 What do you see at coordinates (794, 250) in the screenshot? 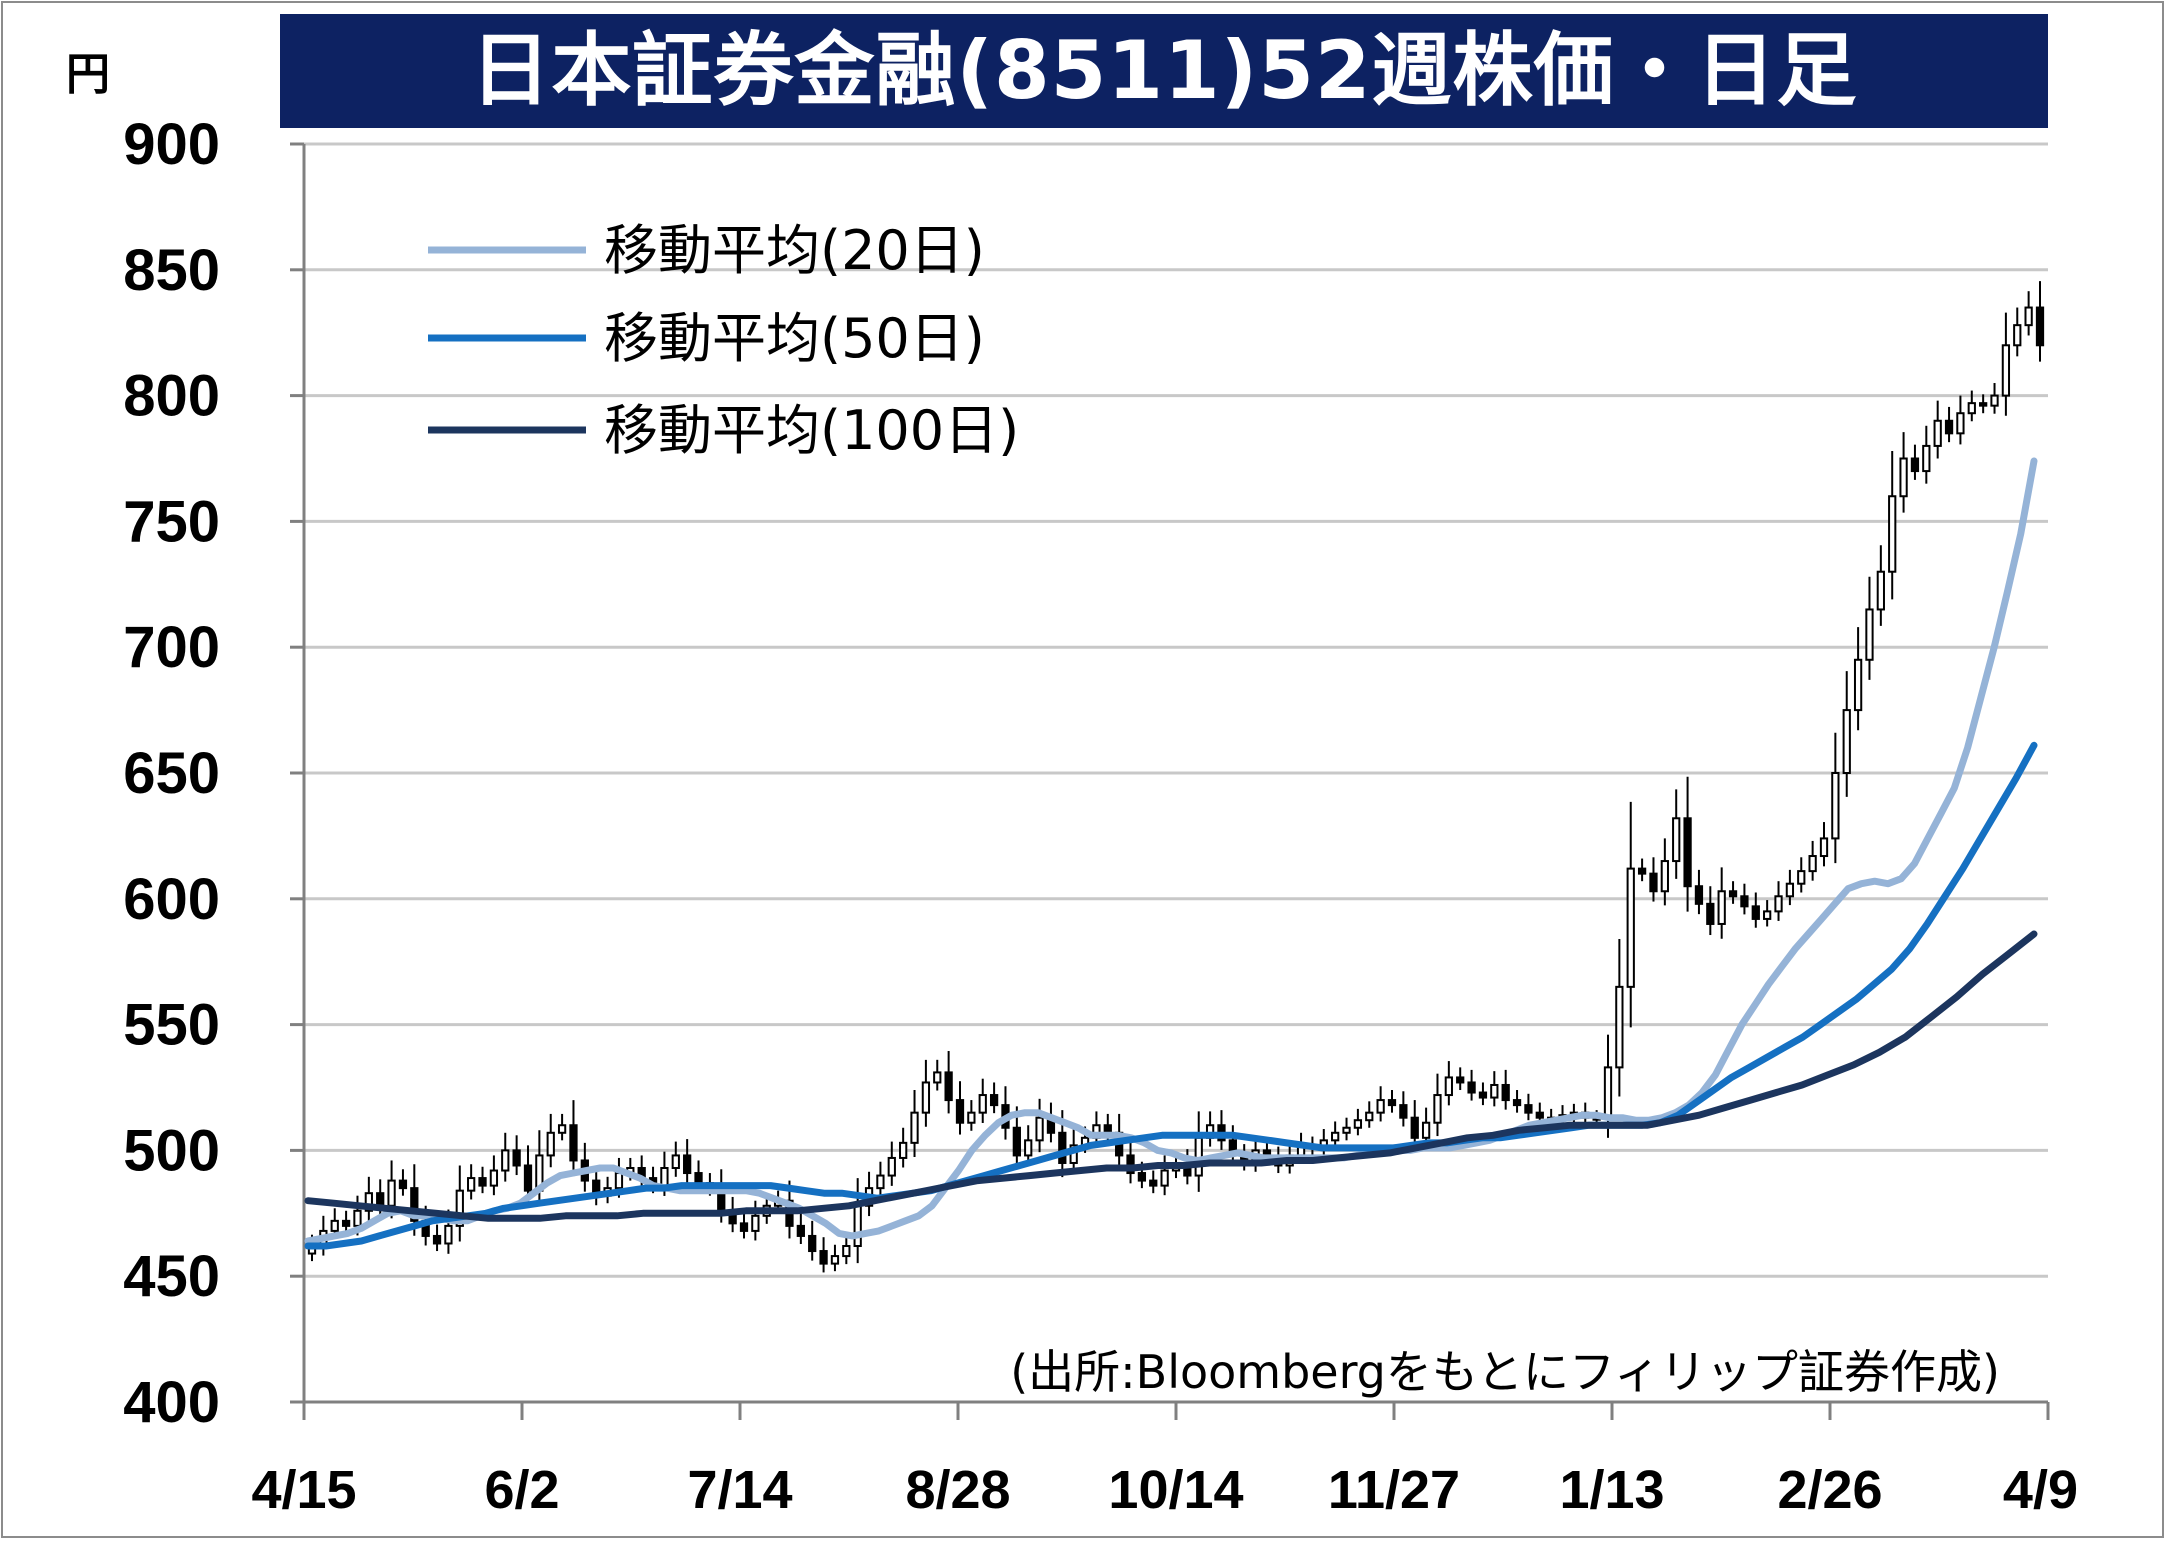
I see `legend-label: 移動平均(20日)` at bounding box center [794, 250].